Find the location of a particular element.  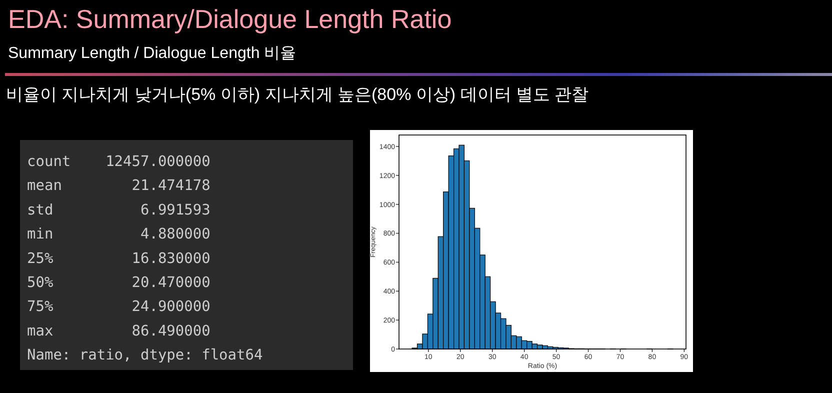

text: Name: ratio, dtype: float64 is located at coordinates (145, 356).